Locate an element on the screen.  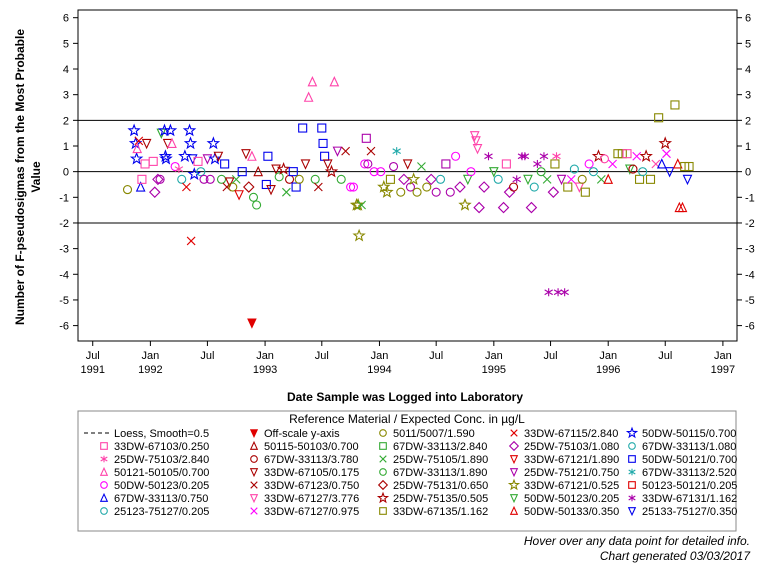
y-tick-label-right: -4 is located at coordinates (750, 275).